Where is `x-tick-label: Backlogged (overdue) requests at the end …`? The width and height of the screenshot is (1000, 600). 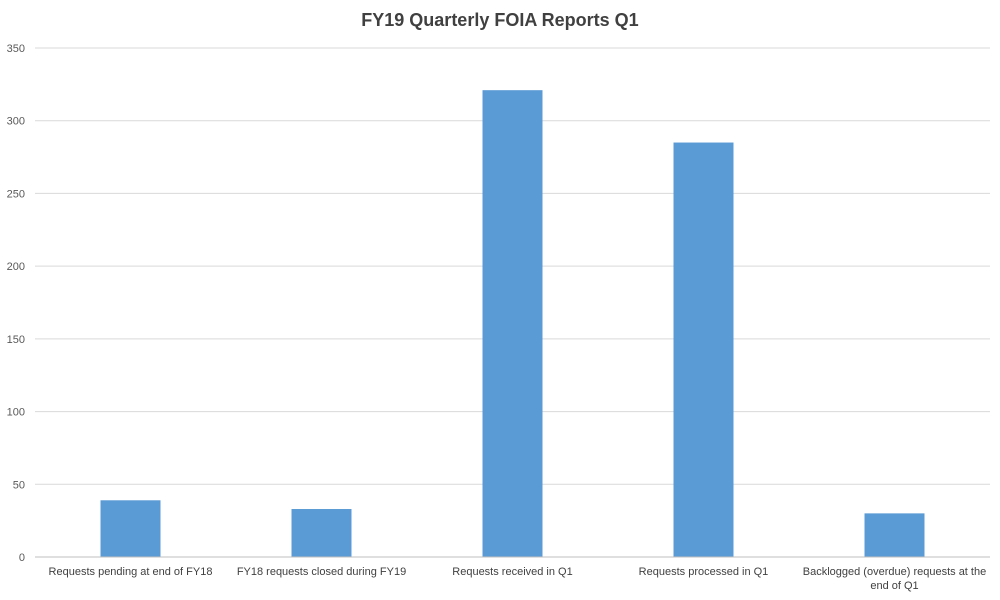 x-tick-label: Backlogged (overdue) requests at the end … is located at coordinates (894, 579).